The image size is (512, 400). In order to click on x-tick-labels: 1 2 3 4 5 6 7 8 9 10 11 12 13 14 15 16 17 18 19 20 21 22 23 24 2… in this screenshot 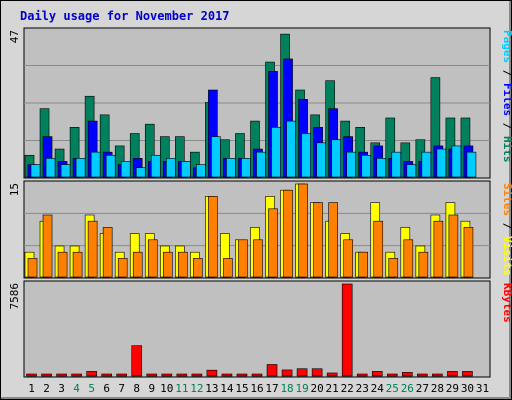, I will do `click(258, 388)`.